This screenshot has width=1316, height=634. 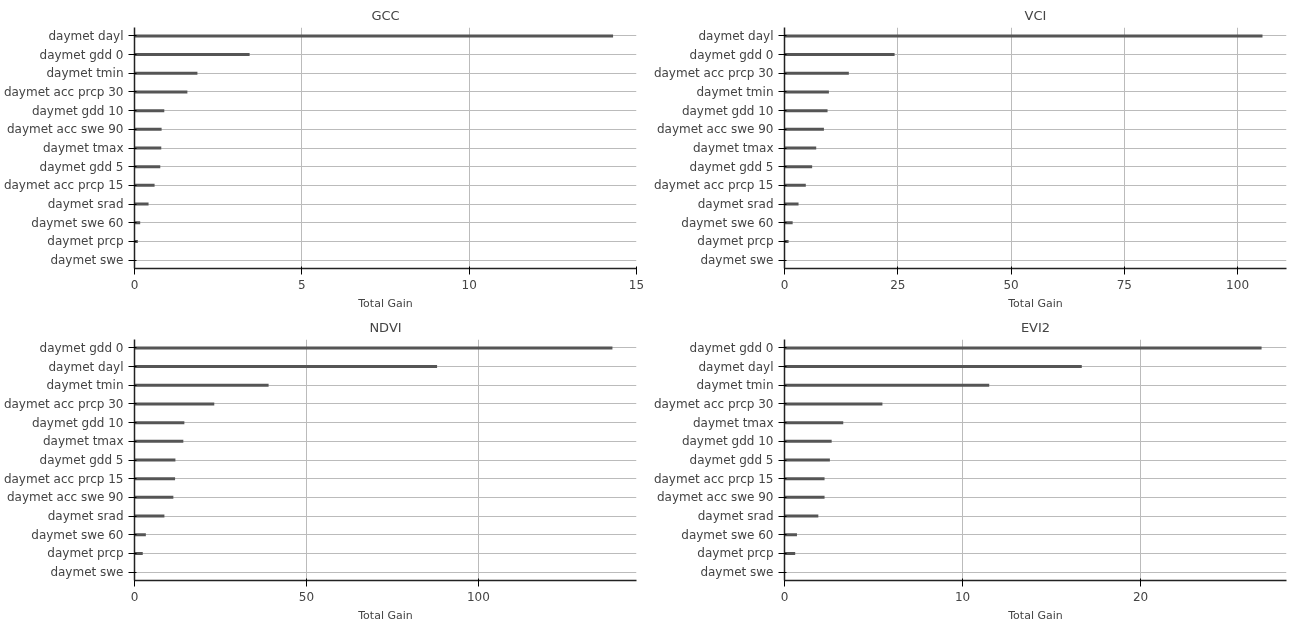 What do you see at coordinates (1140, 596) in the screenshot?
I see `x-tick-label: 20` at bounding box center [1140, 596].